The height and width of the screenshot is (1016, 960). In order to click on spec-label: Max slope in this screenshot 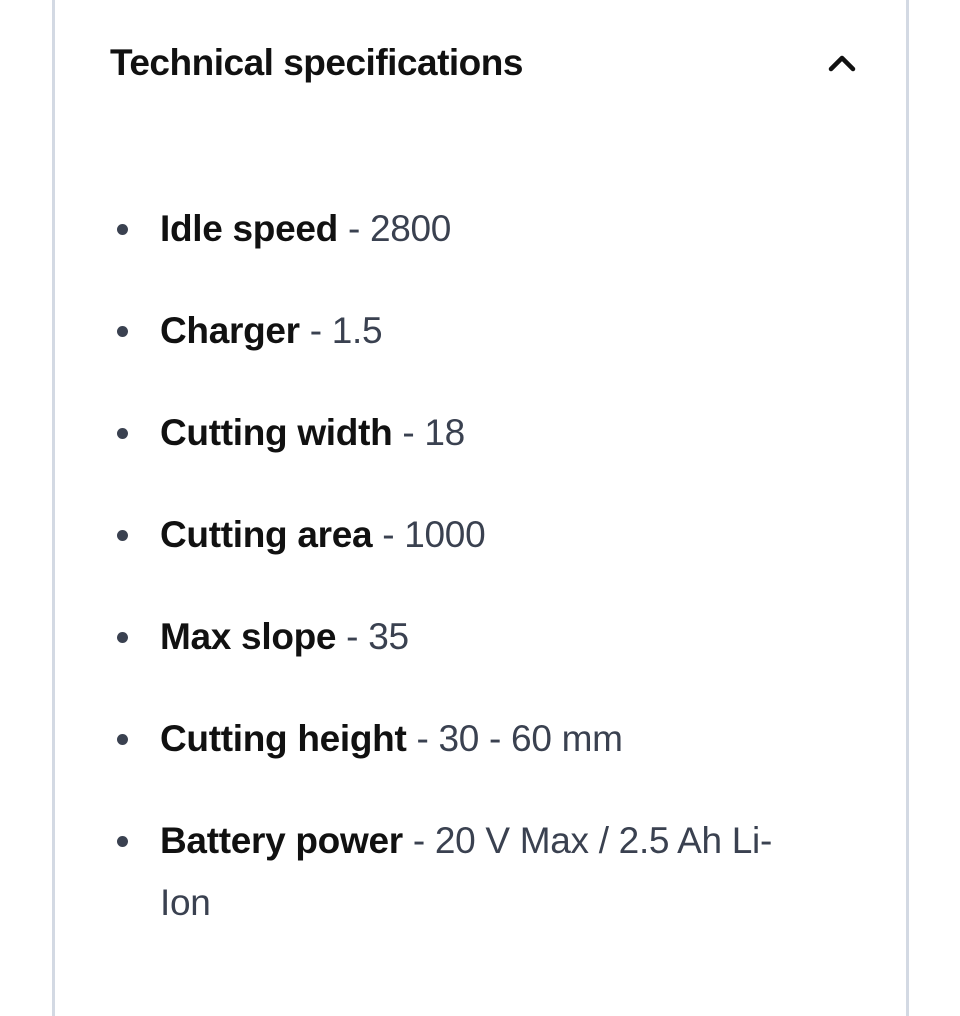, I will do `click(248, 636)`.